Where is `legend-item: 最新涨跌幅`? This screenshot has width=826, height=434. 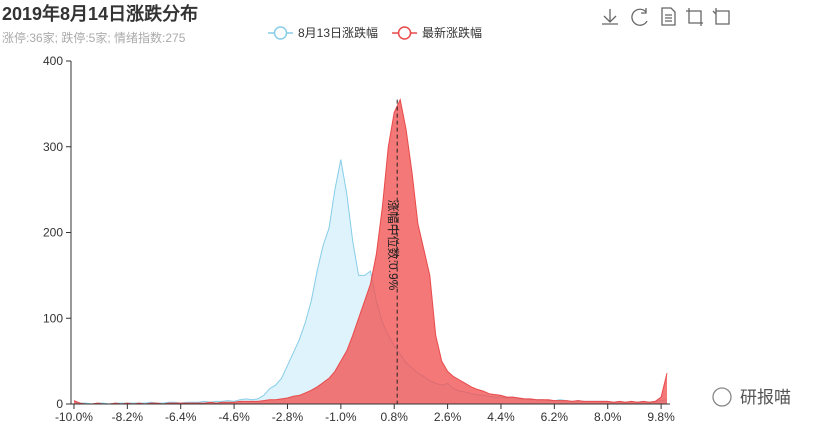
legend-item: 最新涨跌幅 is located at coordinates (437, 32).